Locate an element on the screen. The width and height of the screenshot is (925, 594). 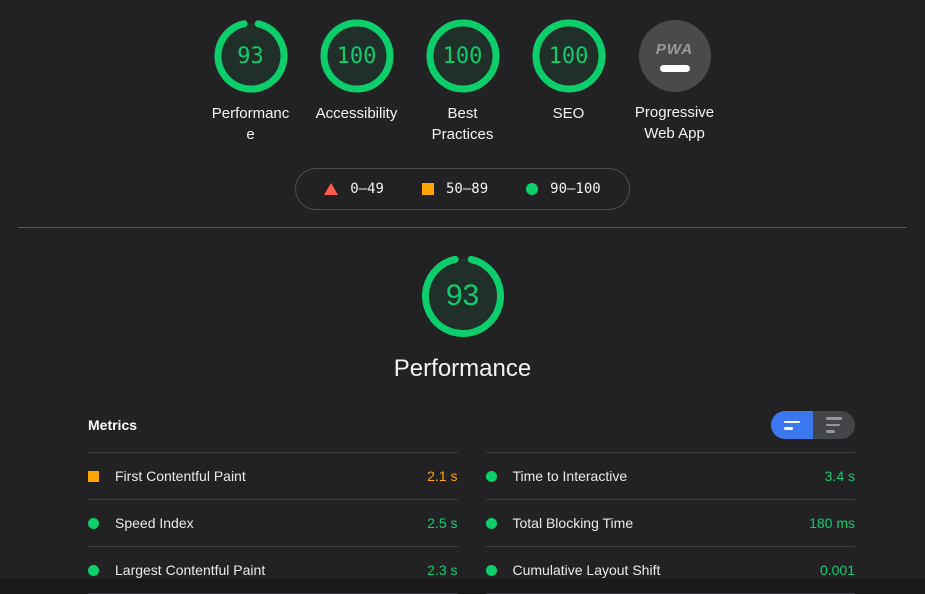
metric-name: Total Blocking Time is located at coordinates (573, 523).